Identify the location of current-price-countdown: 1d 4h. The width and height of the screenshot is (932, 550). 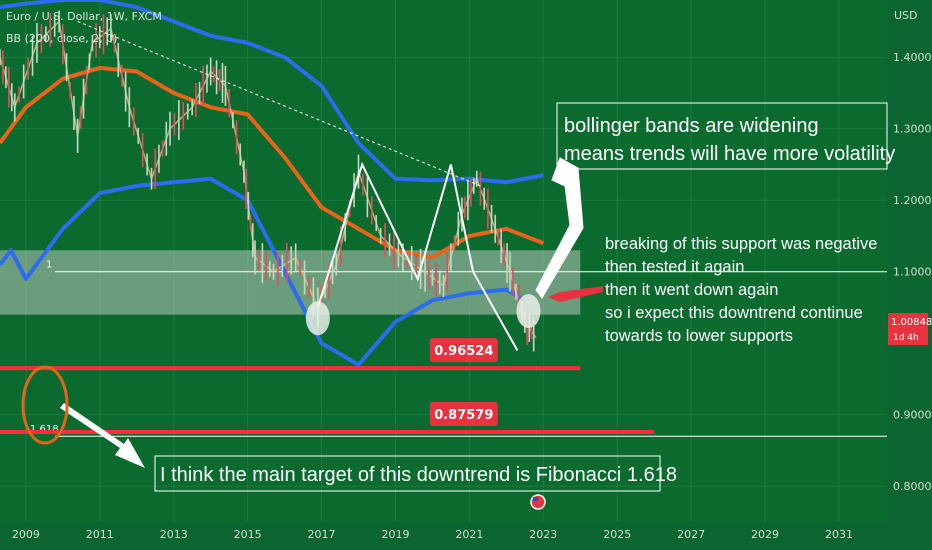
(906, 338).